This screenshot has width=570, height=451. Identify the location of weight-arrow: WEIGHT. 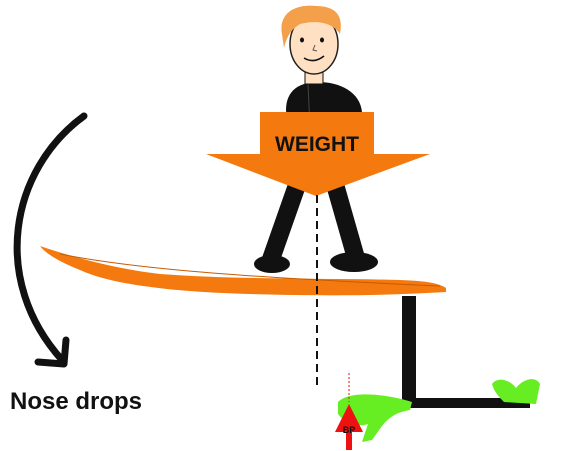
(318, 154).